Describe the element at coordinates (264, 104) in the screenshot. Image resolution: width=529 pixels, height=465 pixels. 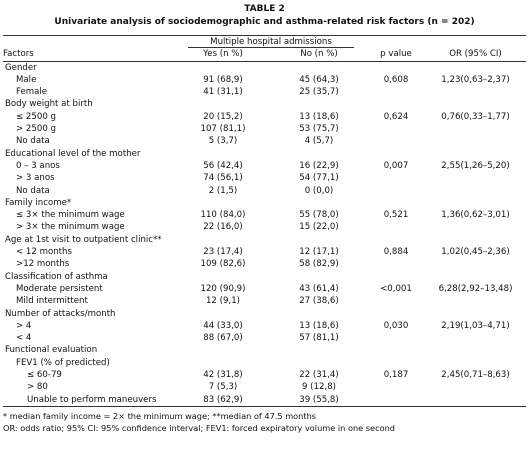
I see `group-row: Body weight at birth` at that location.